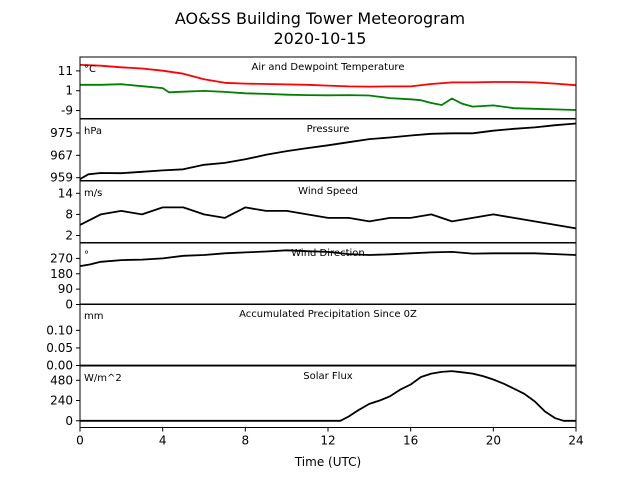  I want to click on panel-4-y-tick-label: 180, so click(61, 274).